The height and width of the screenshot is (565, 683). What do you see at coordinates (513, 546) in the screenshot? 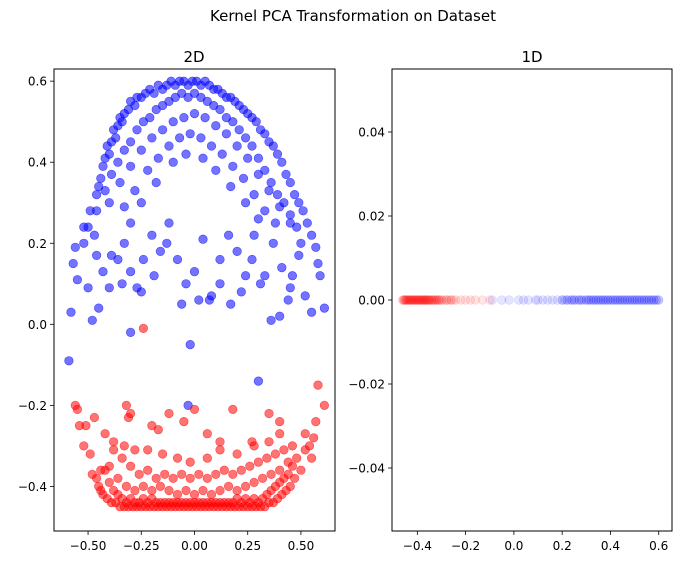
I see `x-tick-label: 0.0` at bounding box center [513, 546].